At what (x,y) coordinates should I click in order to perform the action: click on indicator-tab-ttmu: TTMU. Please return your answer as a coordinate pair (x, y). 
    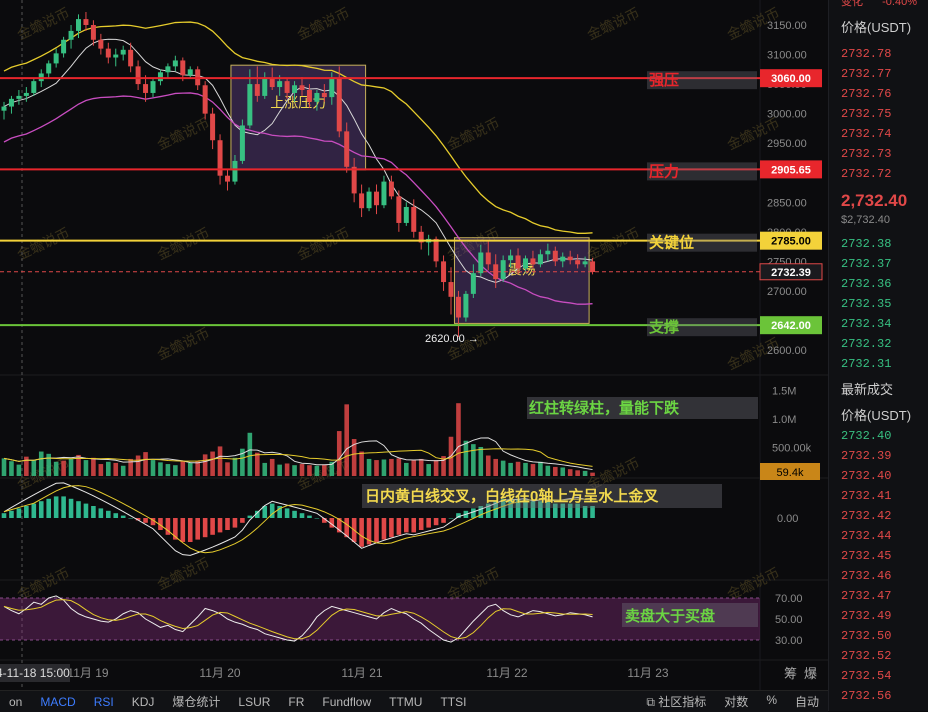
    Looking at the image, I should click on (406, 701).